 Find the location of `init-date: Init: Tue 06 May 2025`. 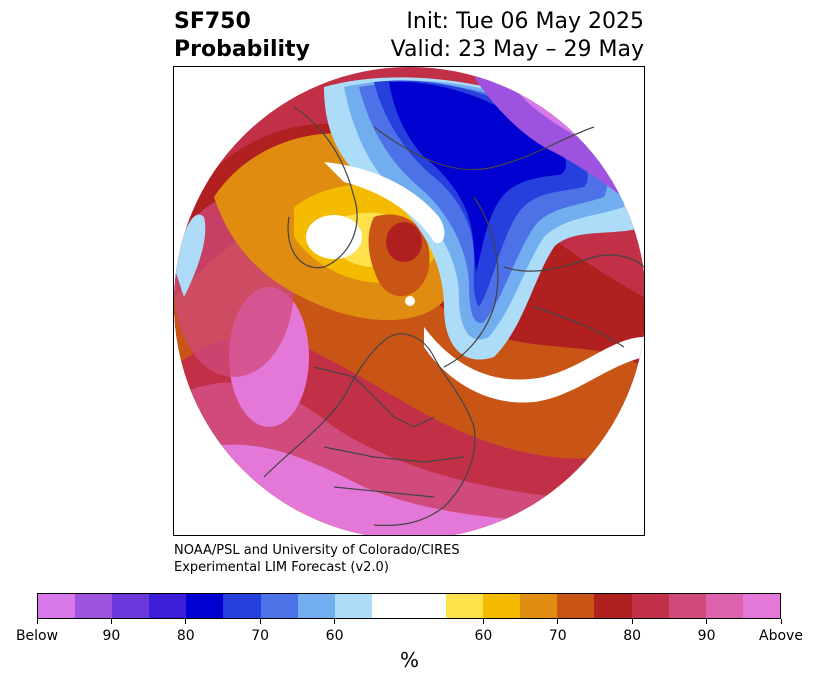

init-date: Init: Tue 06 May 2025 is located at coordinates (525, 21).